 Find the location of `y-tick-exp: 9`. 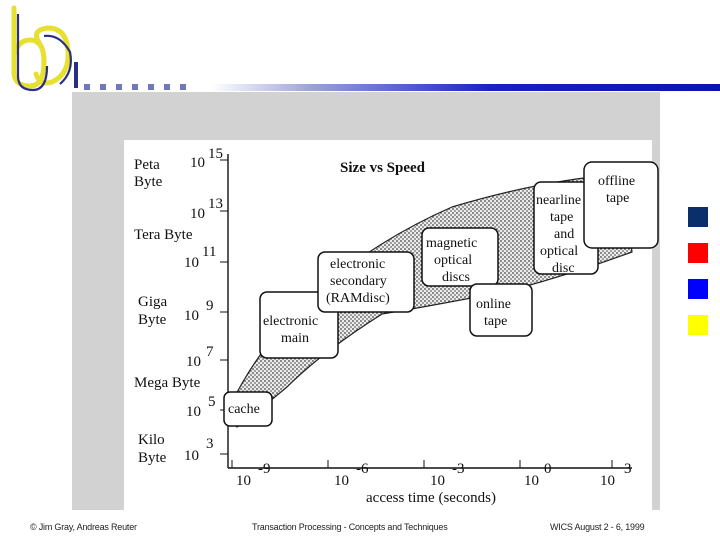

y-tick-exp: 9 is located at coordinates (210, 306).